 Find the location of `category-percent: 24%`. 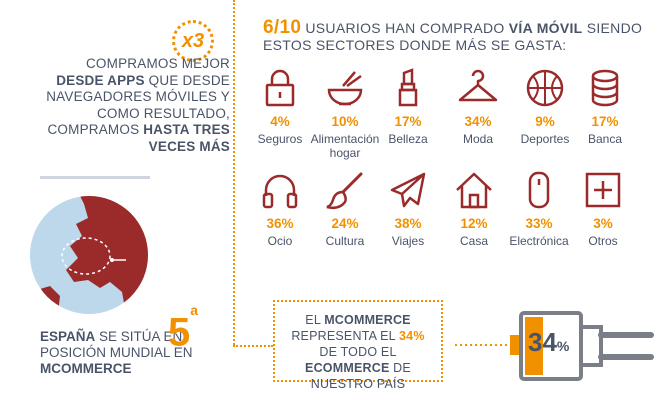

category-percent: 24% is located at coordinates (345, 223).